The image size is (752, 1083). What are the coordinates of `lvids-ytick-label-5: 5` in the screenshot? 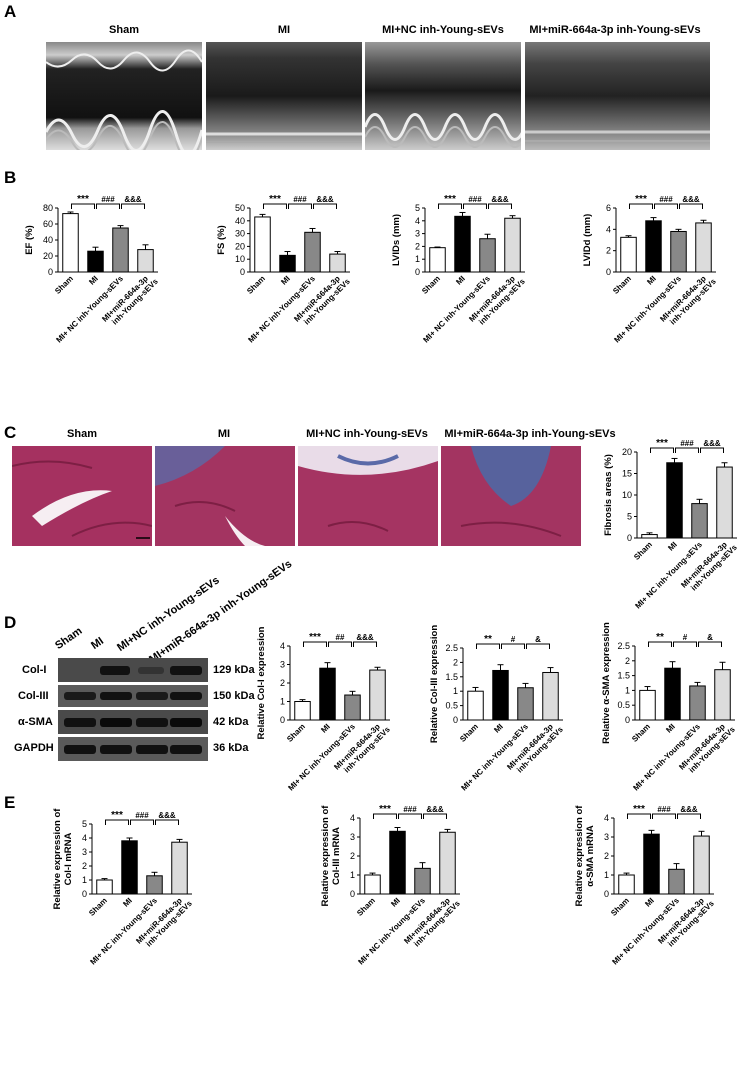 It's located at (417, 208).